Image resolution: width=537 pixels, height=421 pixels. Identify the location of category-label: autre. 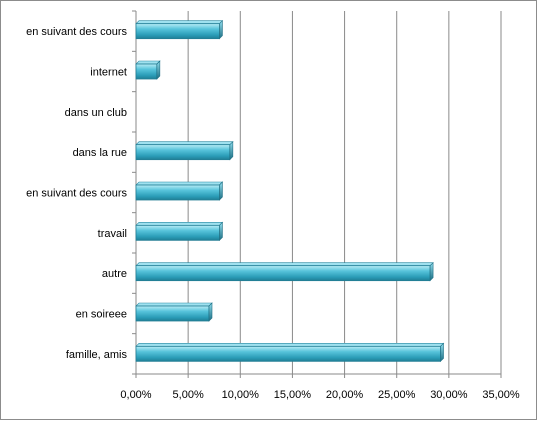
(114, 274).